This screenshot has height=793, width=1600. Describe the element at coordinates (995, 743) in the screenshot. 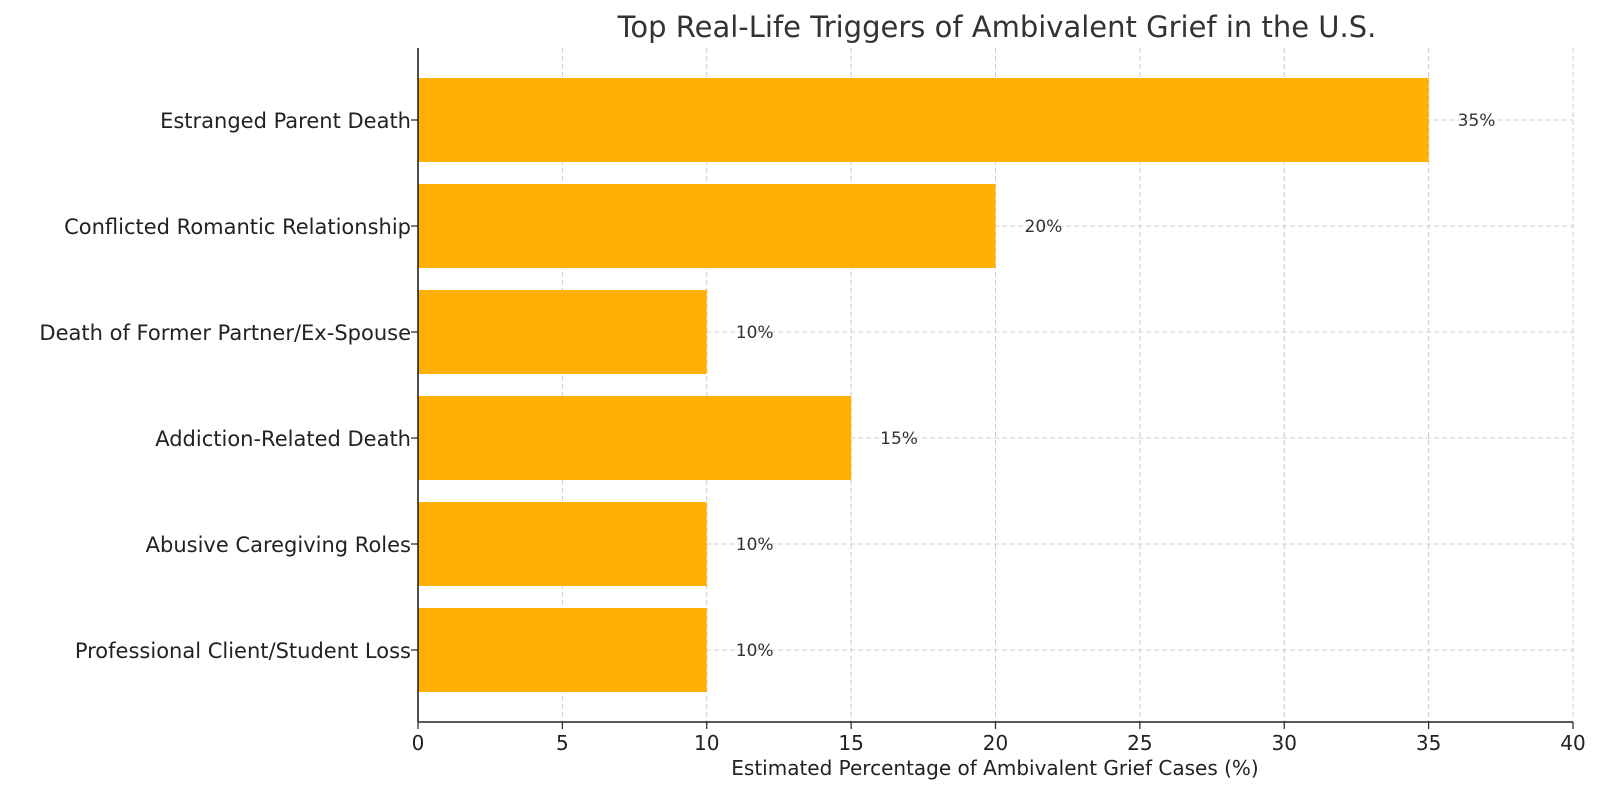

I see `x-tick-label: 20` at that location.